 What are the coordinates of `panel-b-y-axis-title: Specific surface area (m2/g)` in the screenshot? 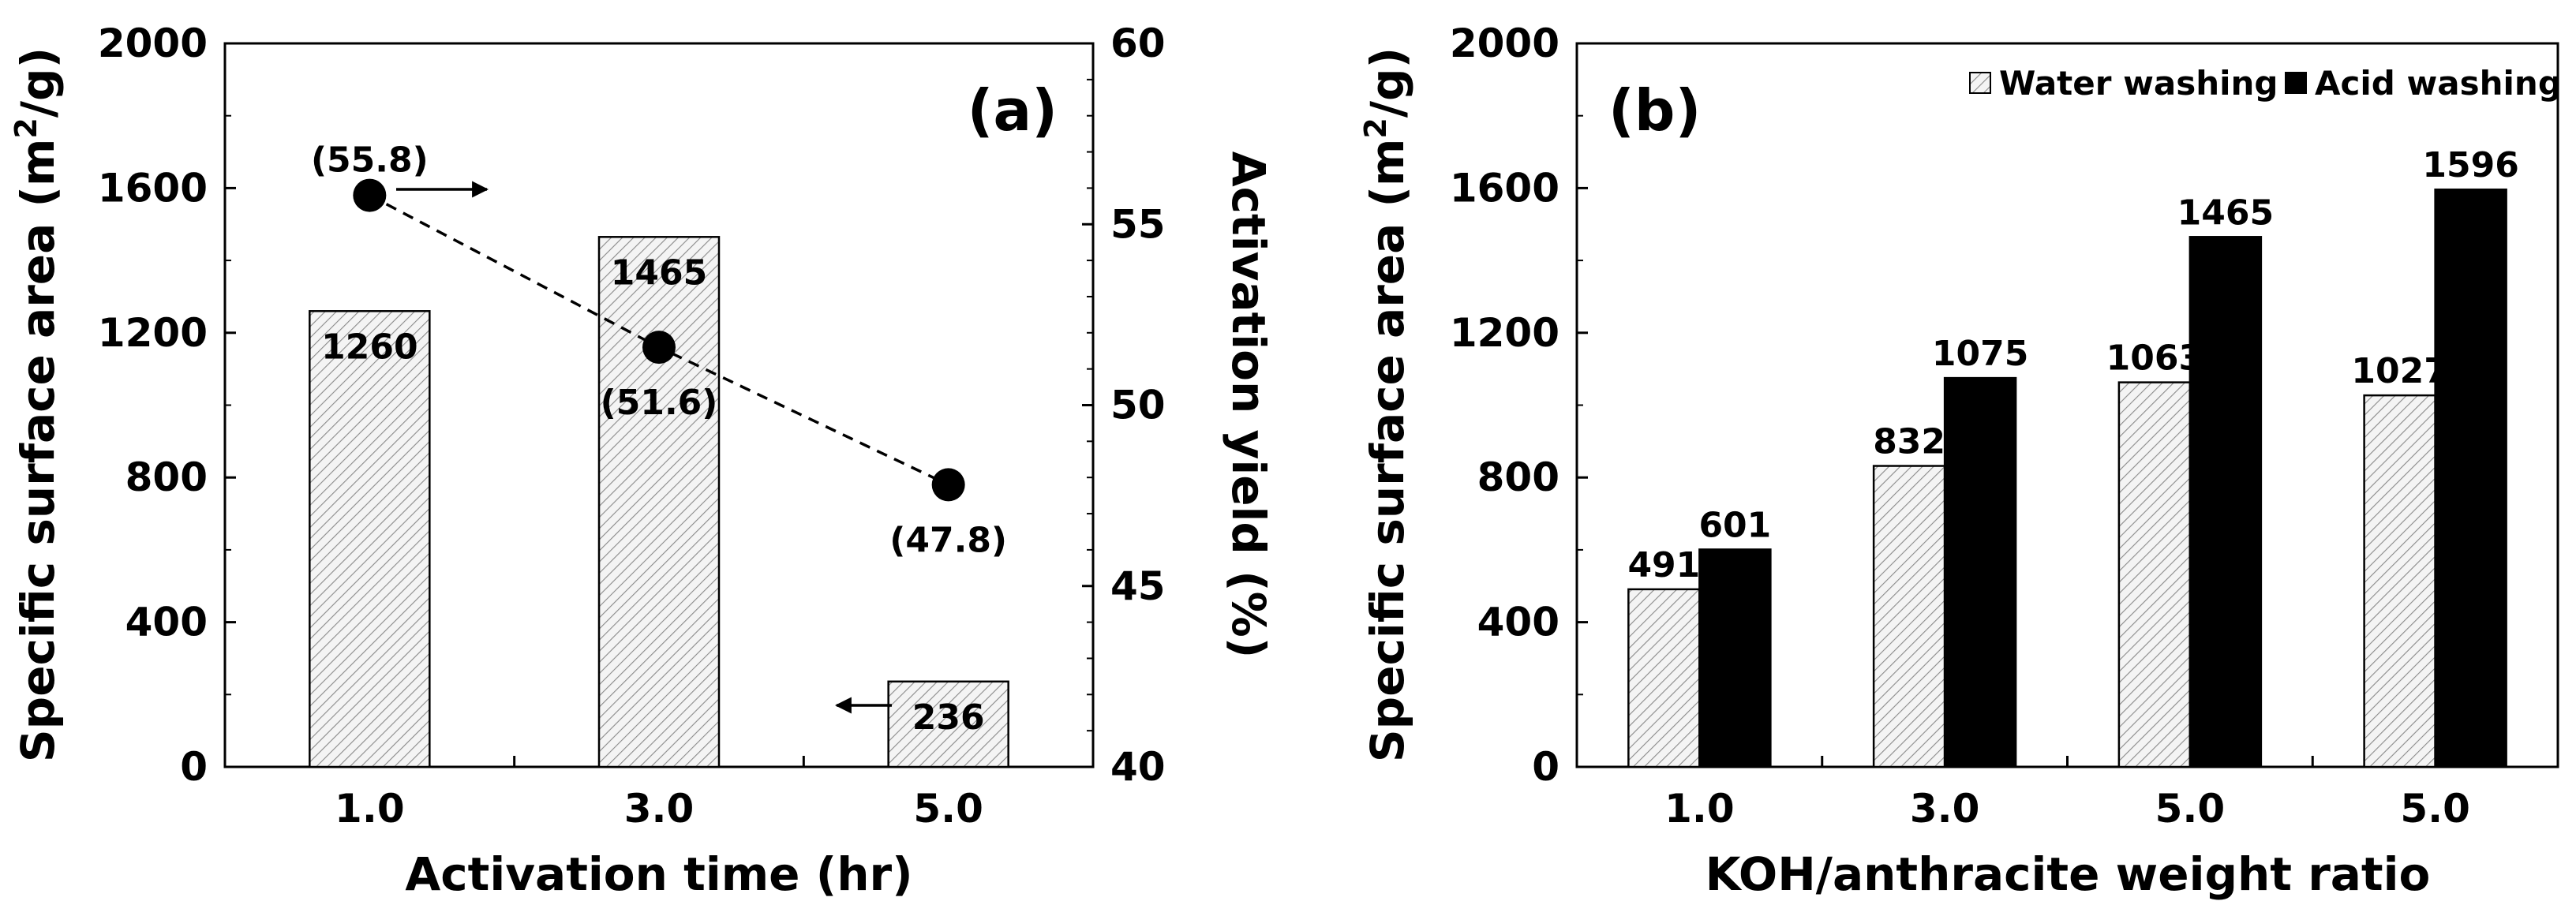 It's located at (1386, 404).